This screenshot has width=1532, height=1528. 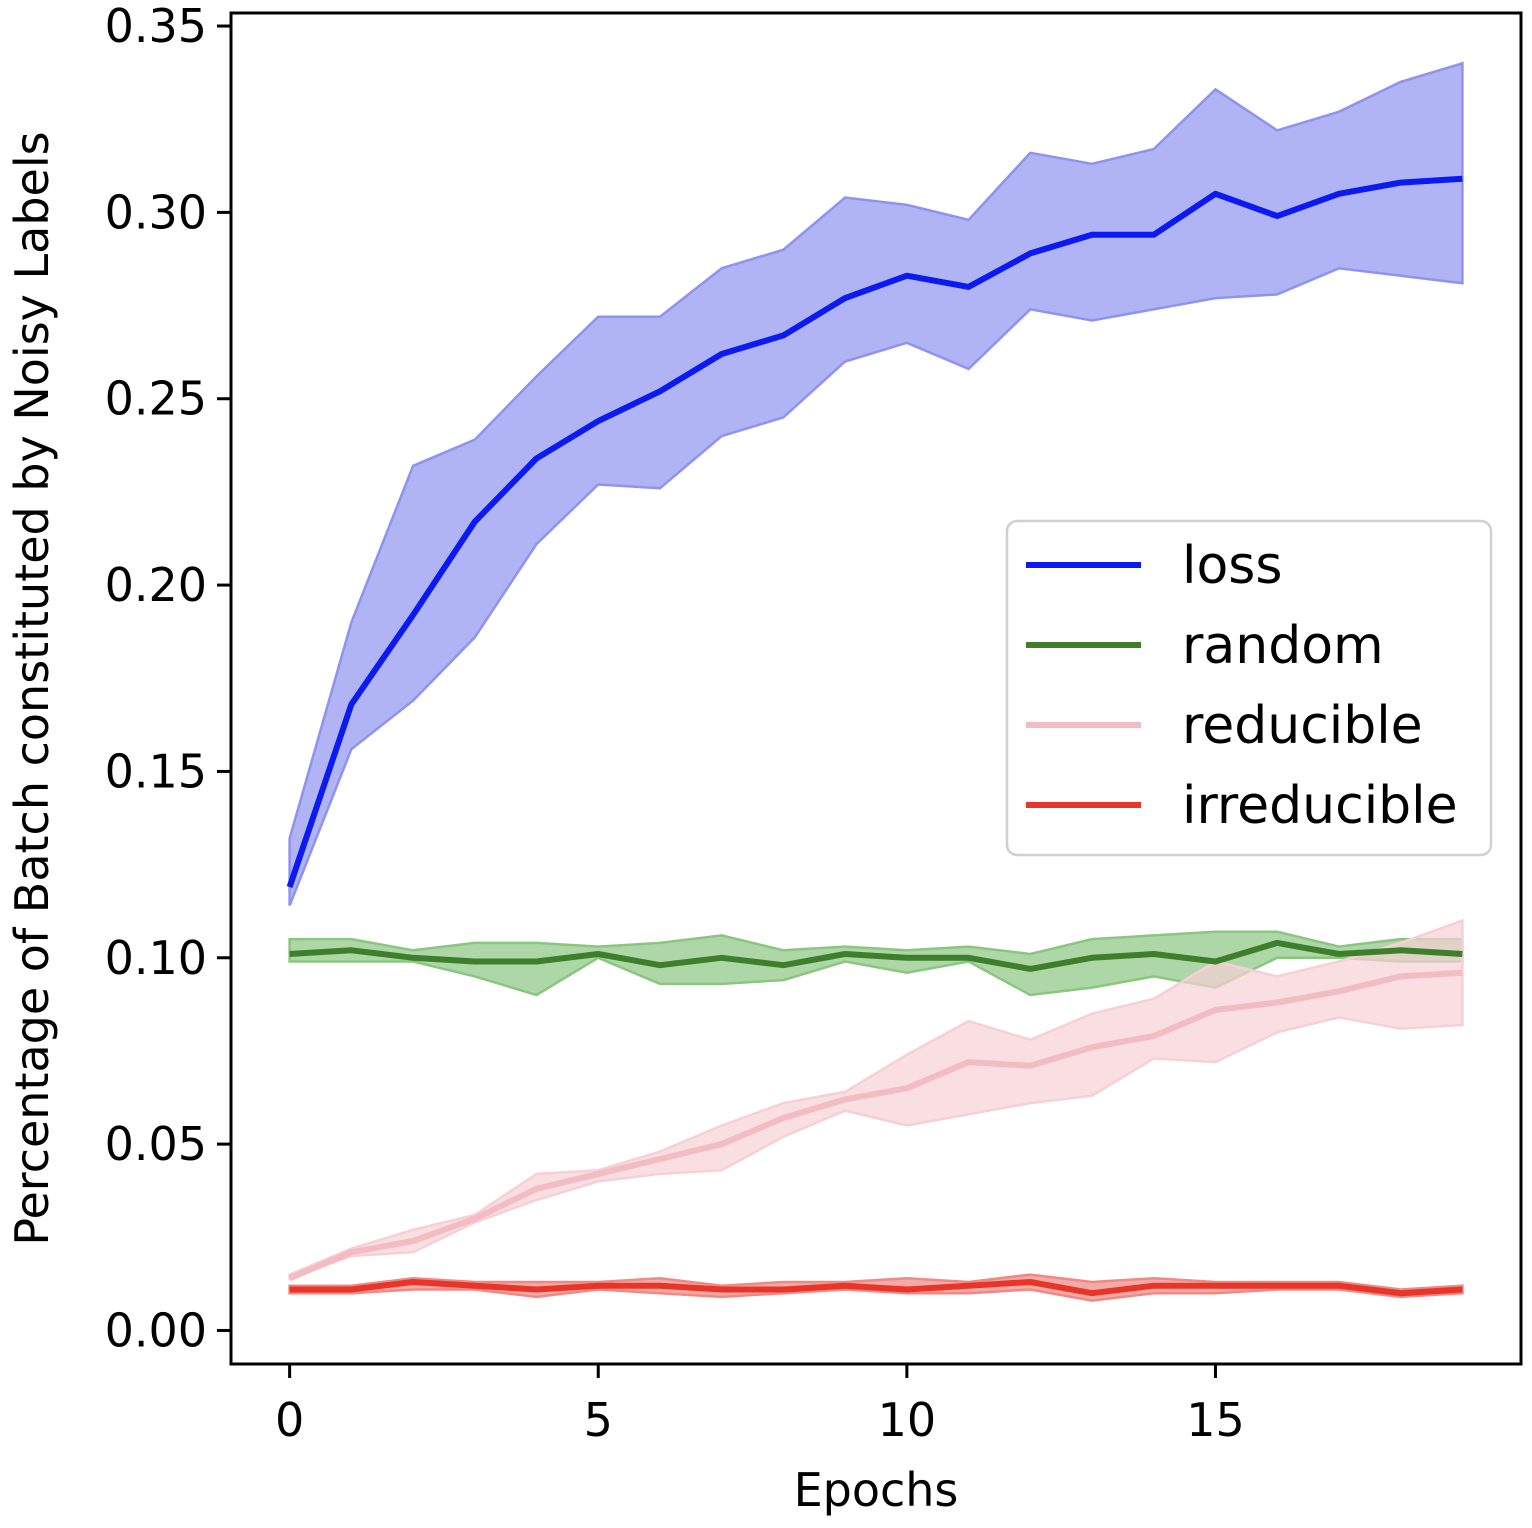 I want to click on legend-label-reducible: reducible, so click(x=1302, y=726).